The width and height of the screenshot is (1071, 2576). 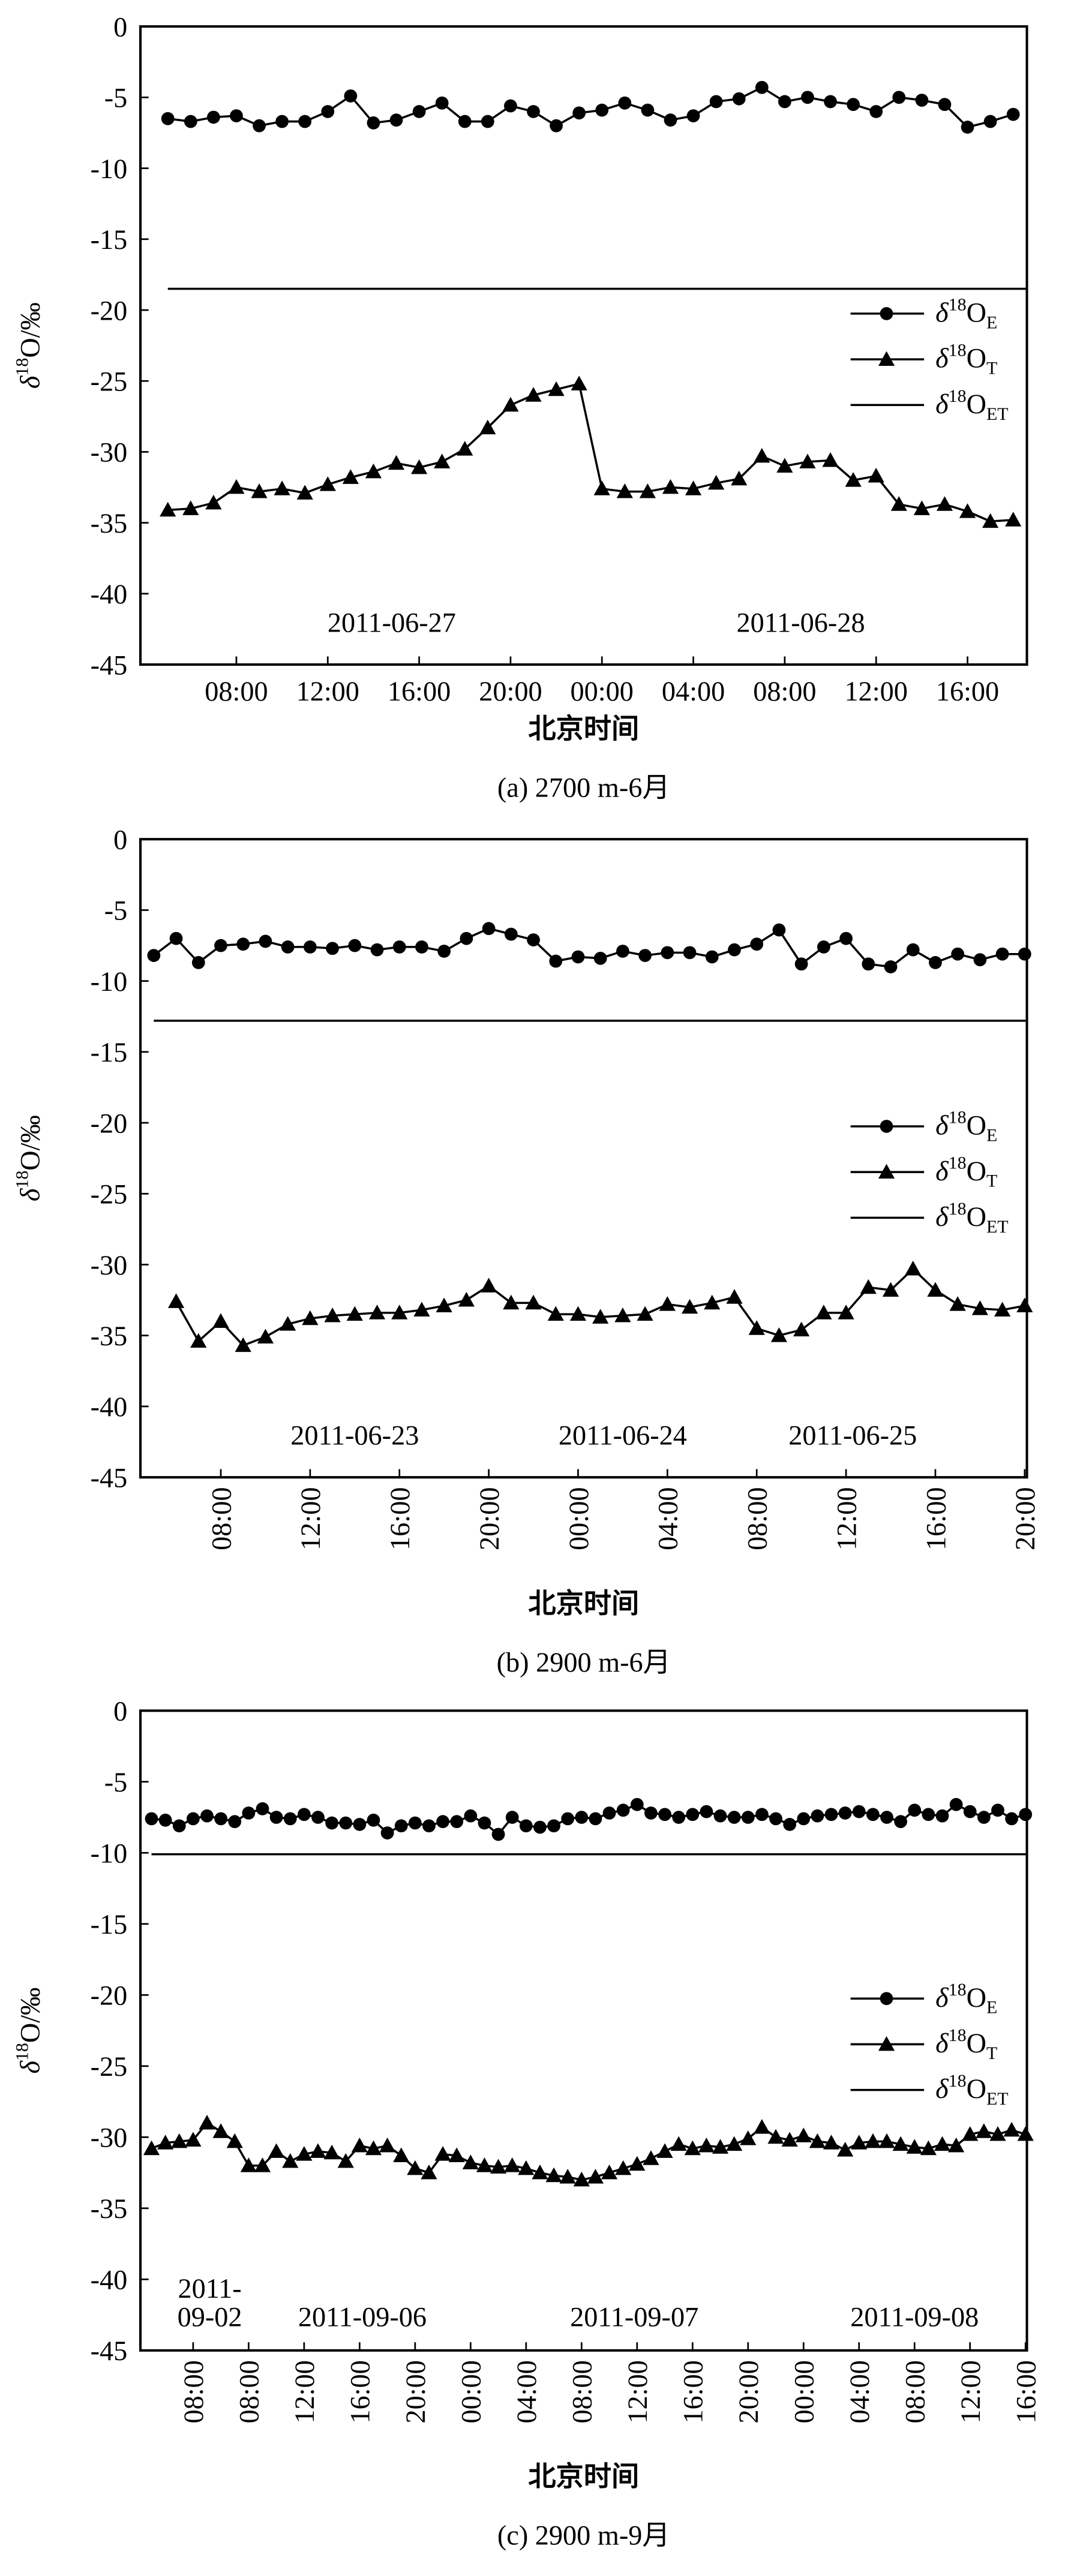 What do you see at coordinates (694, 692) in the screenshot?
I see `x-tick-label: 04:00` at bounding box center [694, 692].